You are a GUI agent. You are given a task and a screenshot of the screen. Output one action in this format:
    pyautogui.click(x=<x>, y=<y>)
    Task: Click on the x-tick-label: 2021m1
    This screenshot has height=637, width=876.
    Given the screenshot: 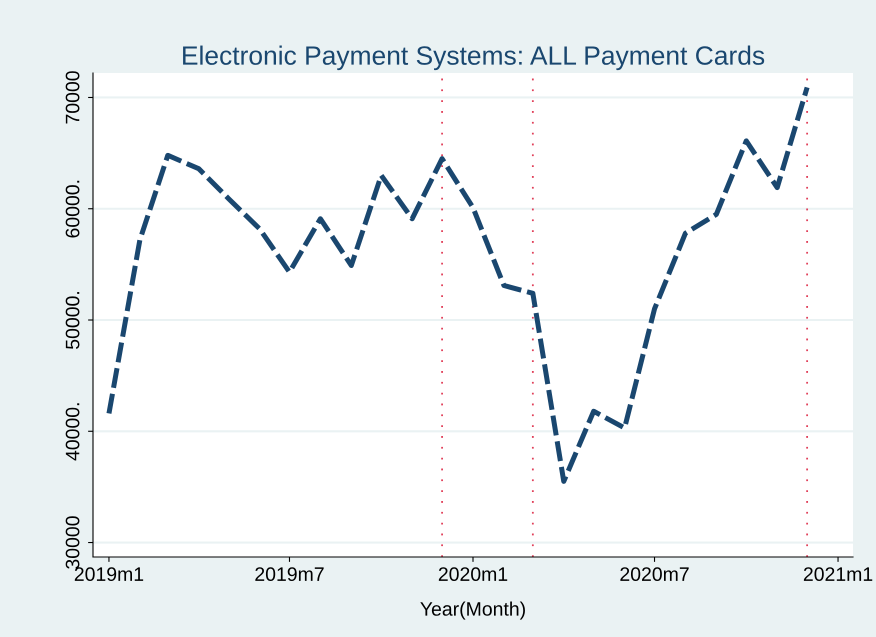 What is the action you would take?
    pyautogui.click(x=838, y=574)
    